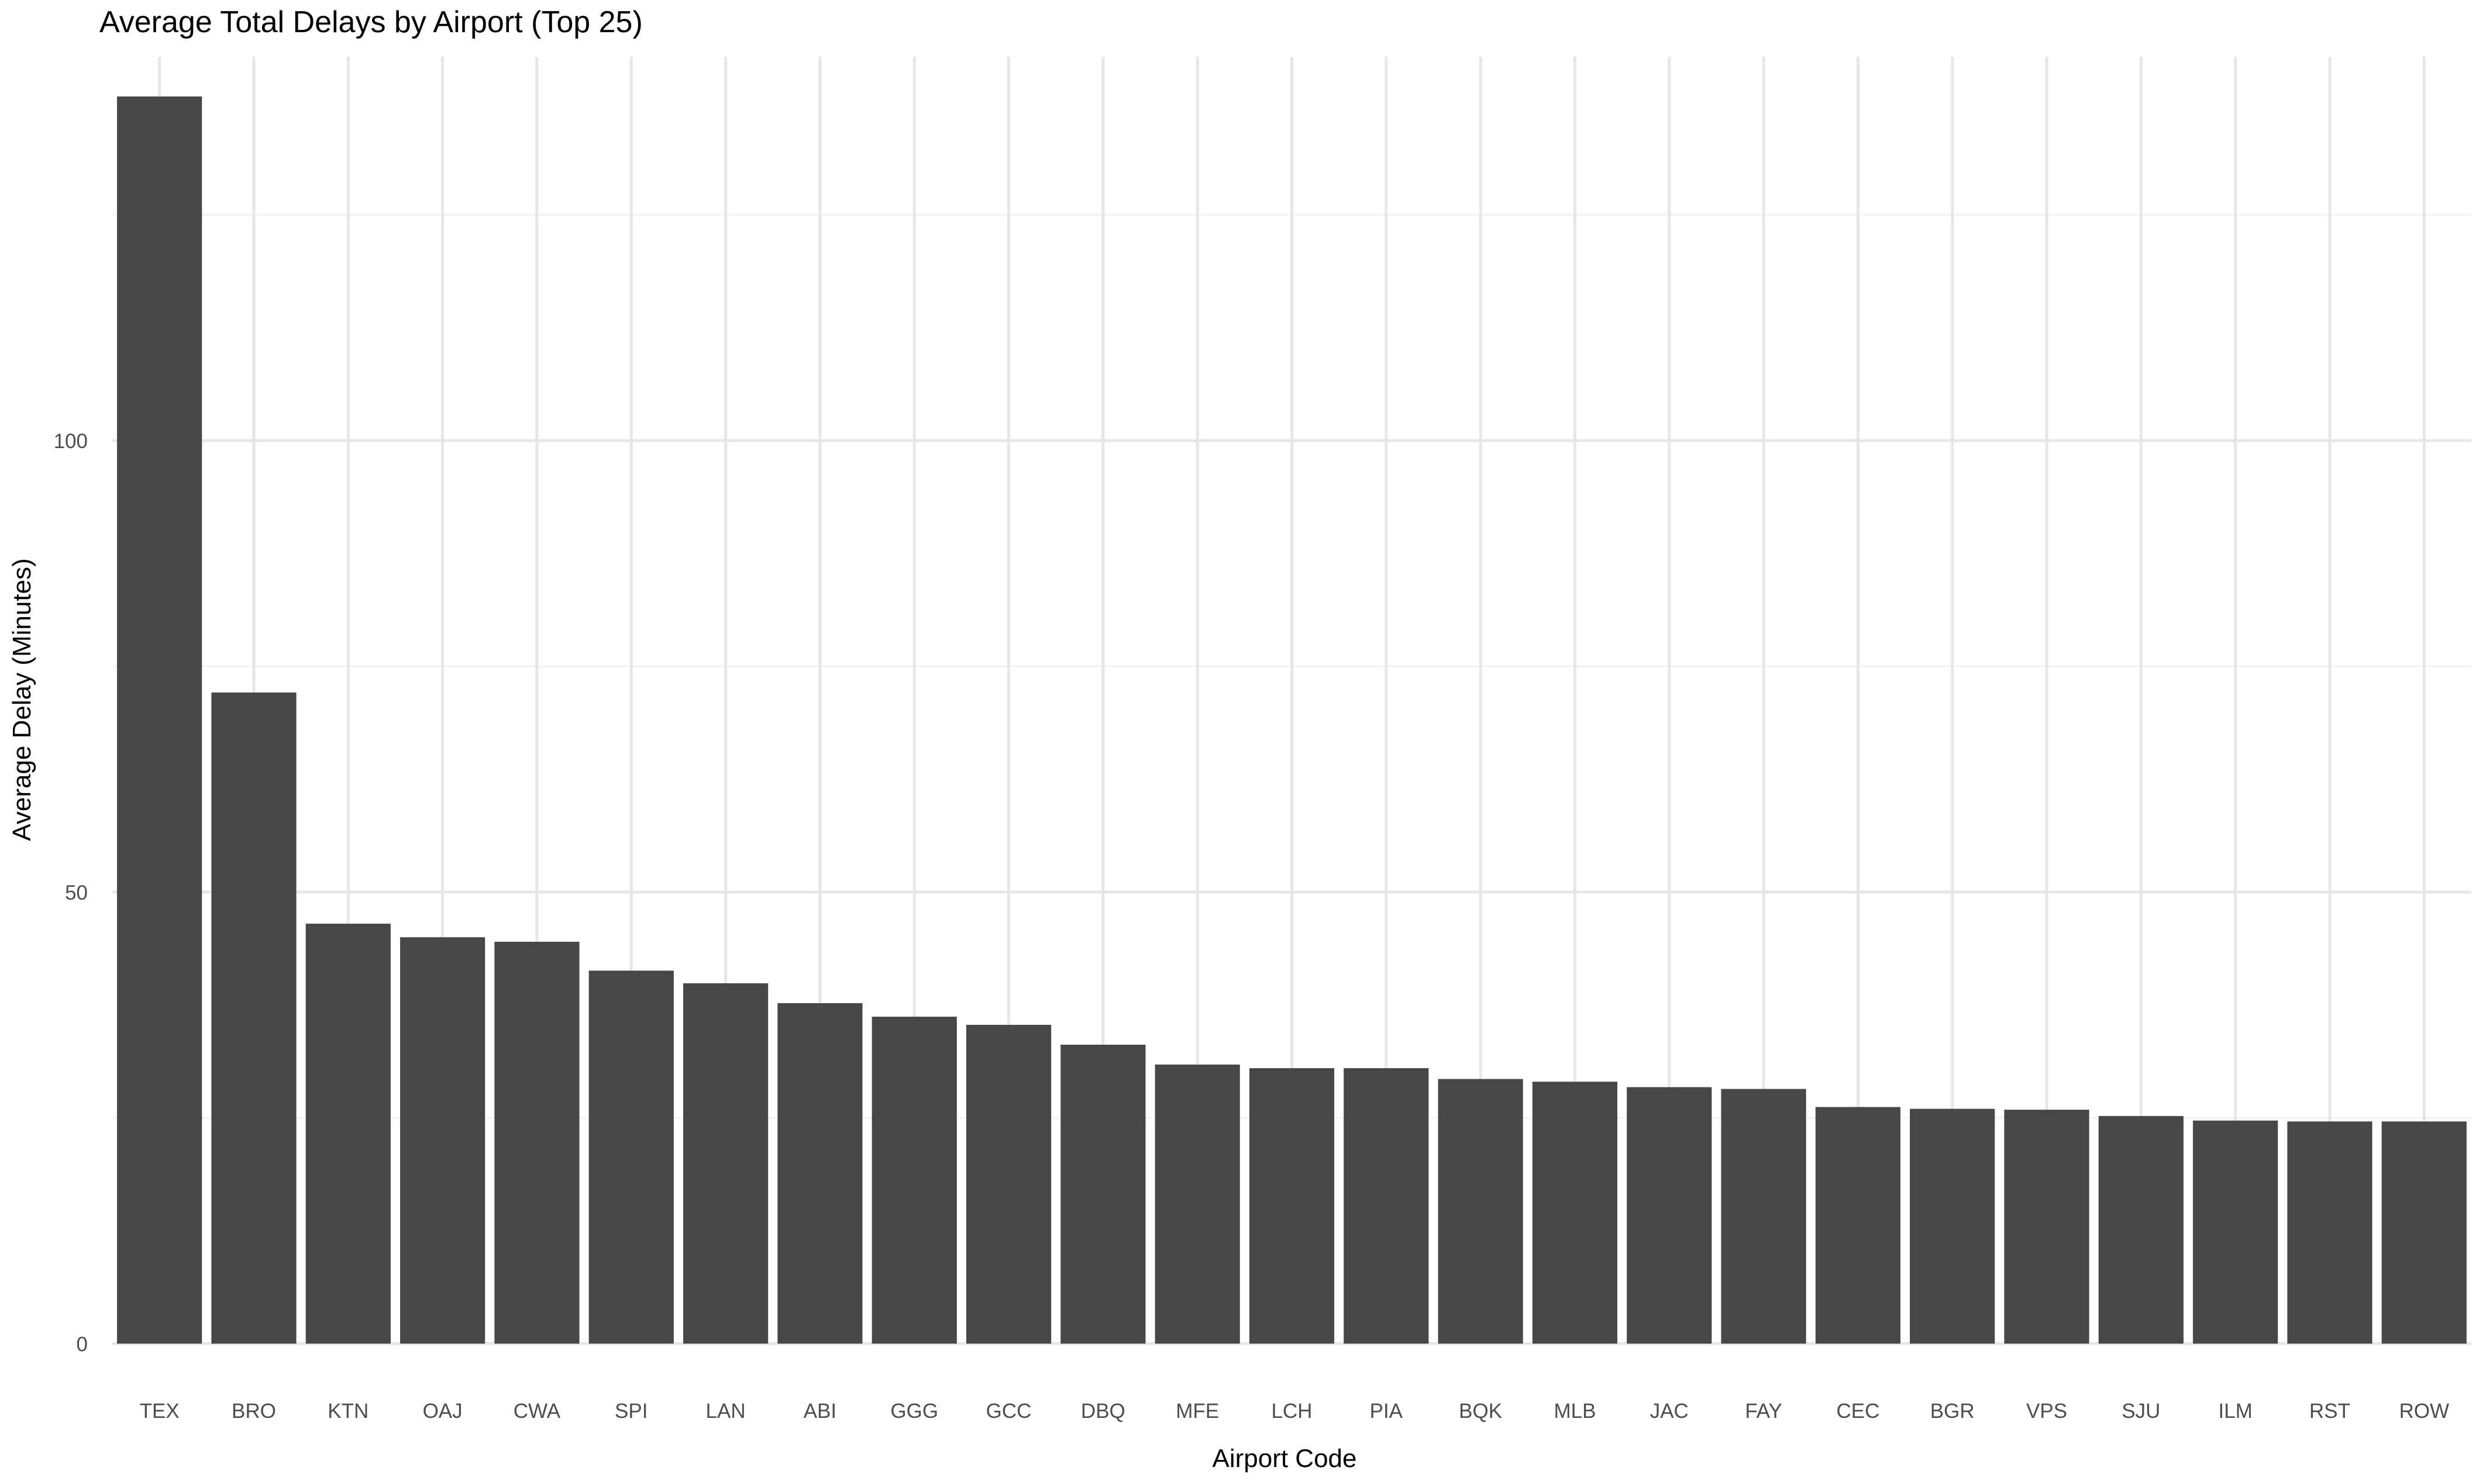 Image resolution: width=2483 pixels, height=1484 pixels. Describe the element at coordinates (820, 1411) in the screenshot. I see `x-tick-label: ABI` at that location.